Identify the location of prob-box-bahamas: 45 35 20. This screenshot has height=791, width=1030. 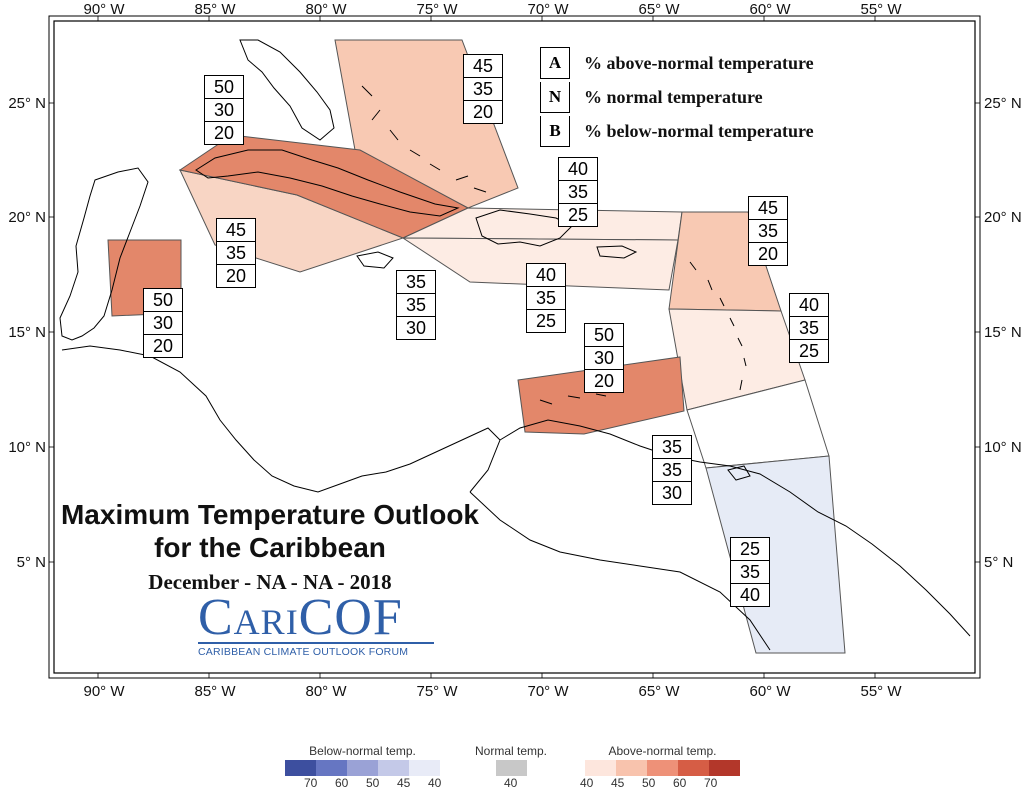
(483, 89).